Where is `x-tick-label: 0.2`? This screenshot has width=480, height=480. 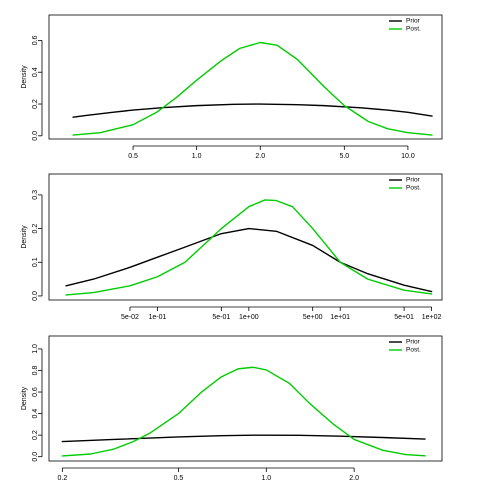
x-tick-label: 0.2 is located at coordinates (62, 477).